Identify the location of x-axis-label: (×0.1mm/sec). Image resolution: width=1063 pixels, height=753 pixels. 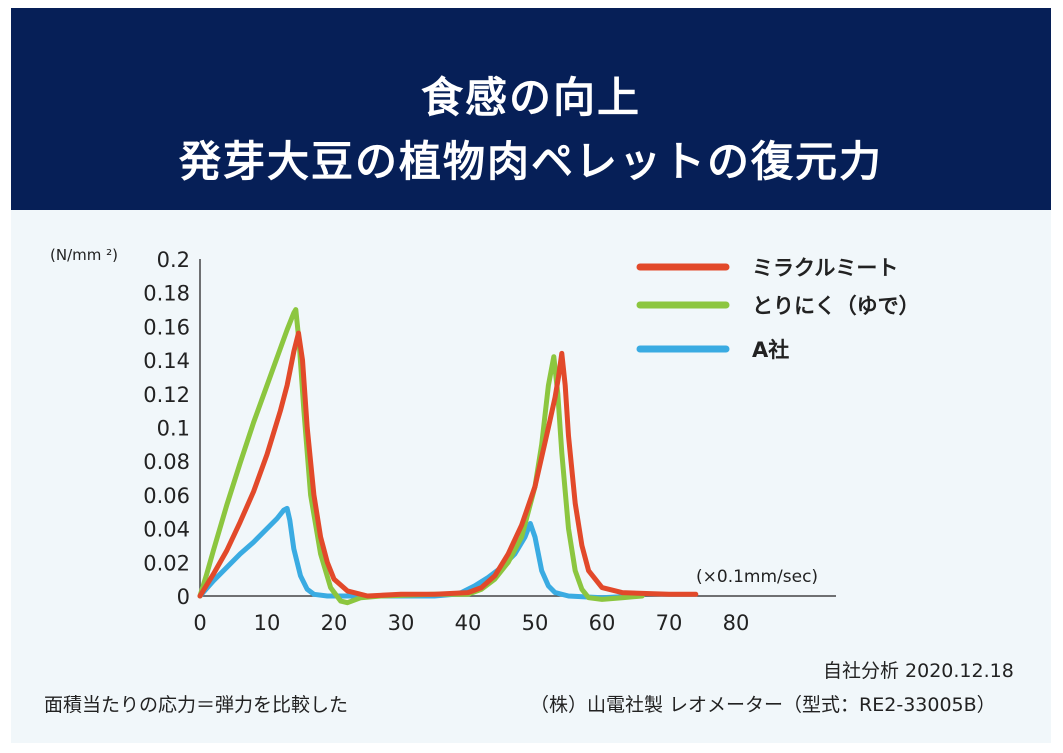
(757, 577).